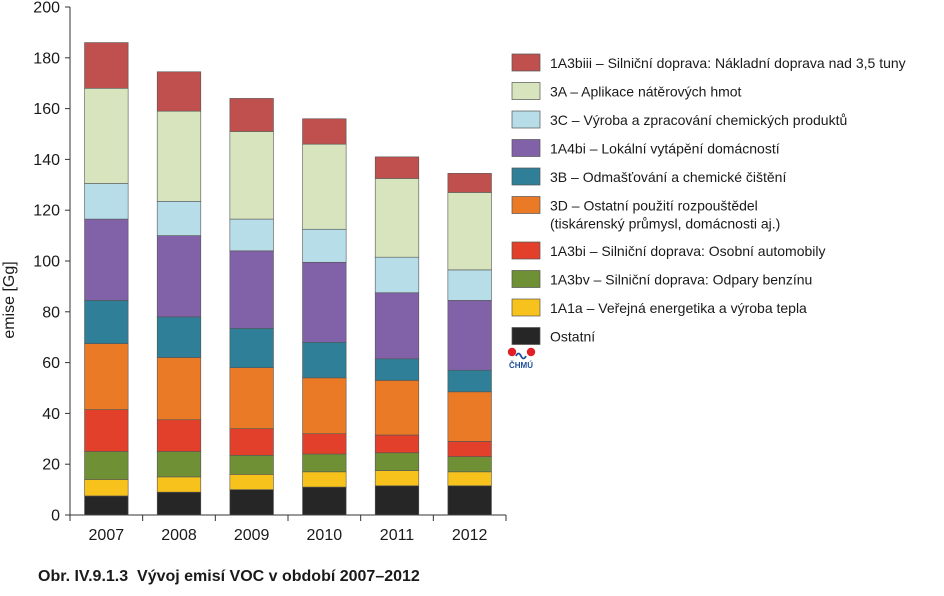  Describe the element at coordinates (470, 535) in the screenshot. I see `x-tick-label: 2012` at that location.